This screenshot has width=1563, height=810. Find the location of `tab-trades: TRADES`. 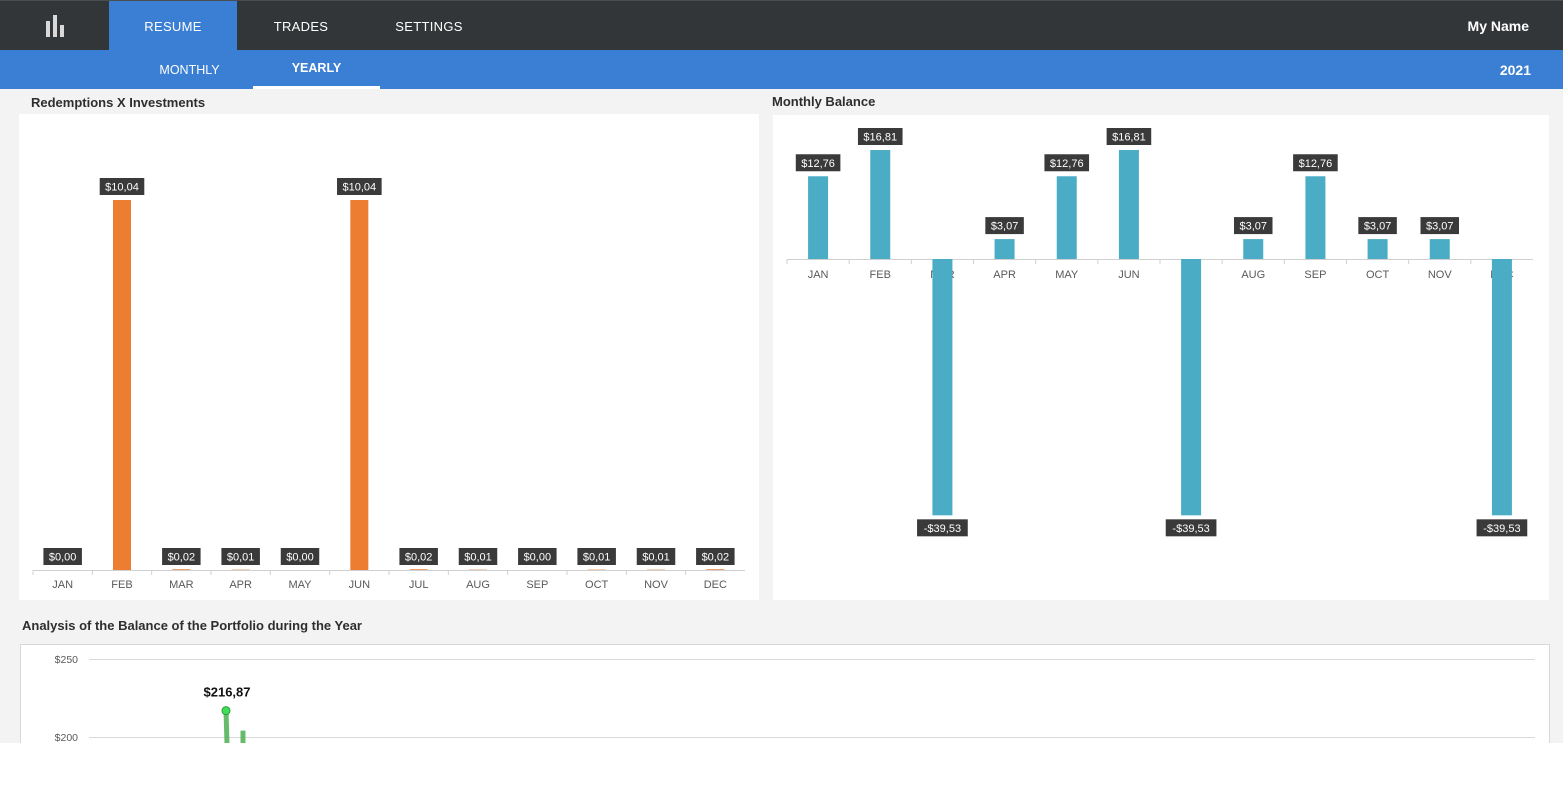

tab-trades: TRADES is located at coordinates (301, 26).